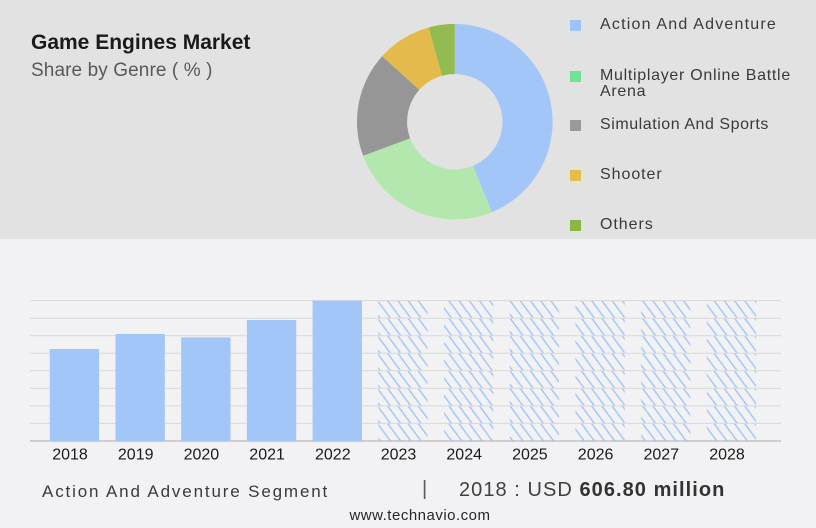  Describe the element at coordinates (267, 455) in the screenshot. I see `svg-text: 2021` at that location.